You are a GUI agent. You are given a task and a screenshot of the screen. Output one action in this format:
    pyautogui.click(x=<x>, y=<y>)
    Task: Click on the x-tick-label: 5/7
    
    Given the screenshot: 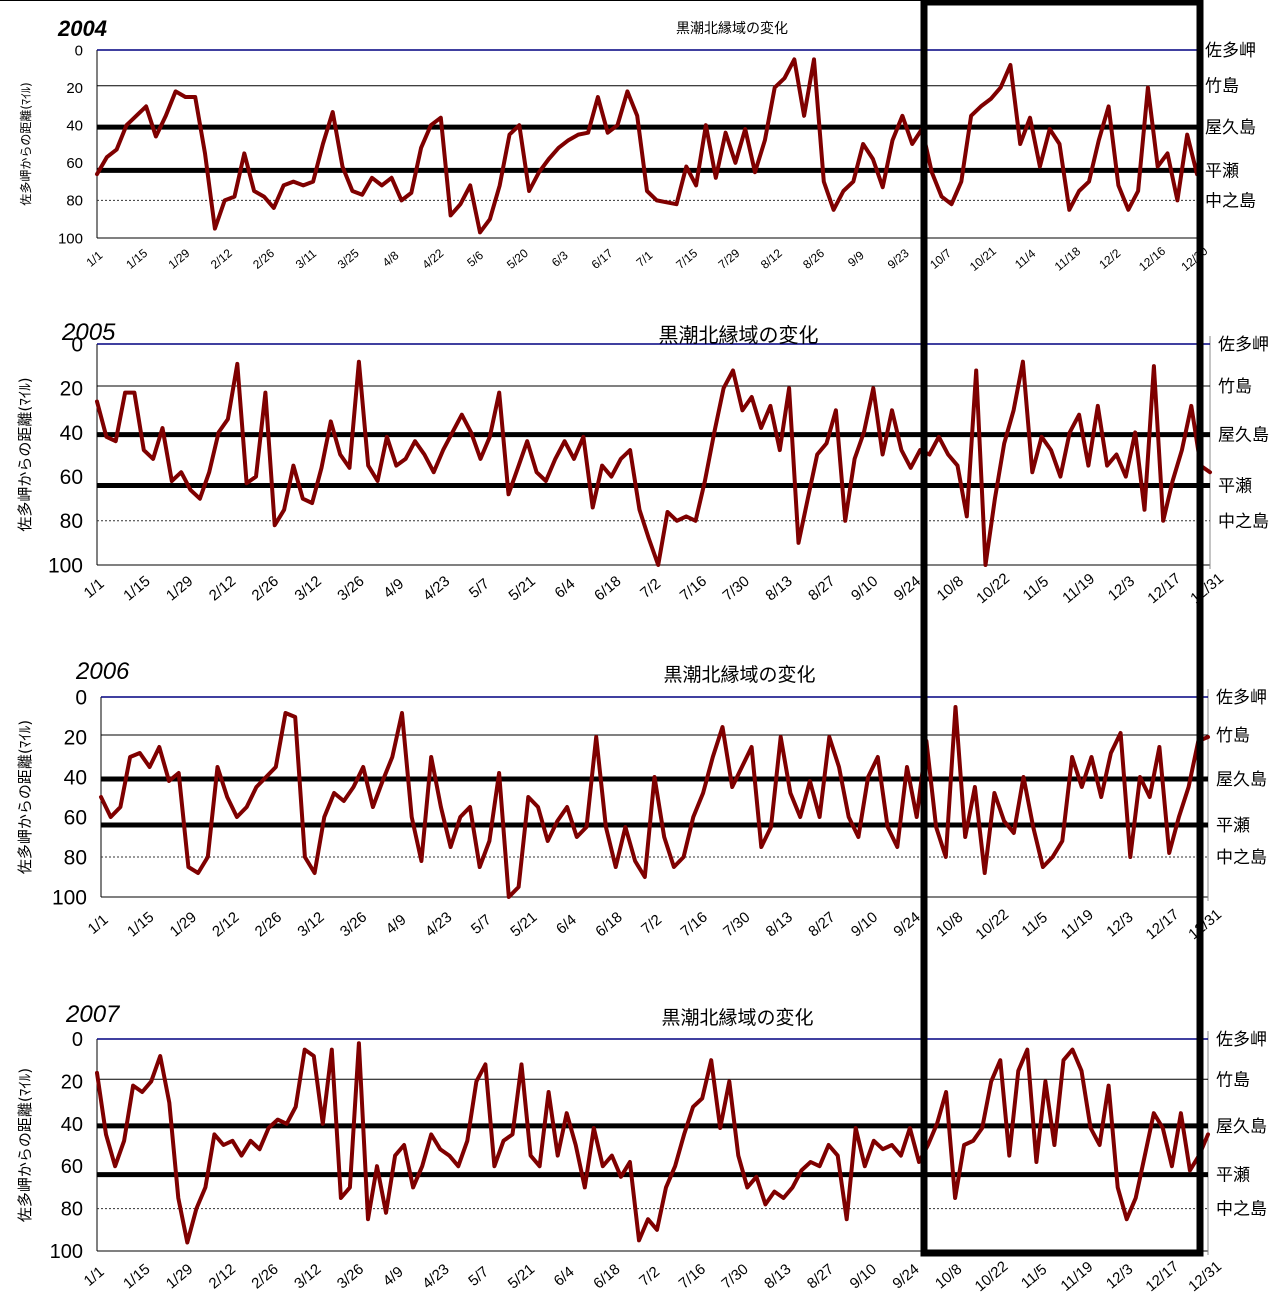 What is the action you would take?
    pyautogui.click(x=478, y=1276)
    